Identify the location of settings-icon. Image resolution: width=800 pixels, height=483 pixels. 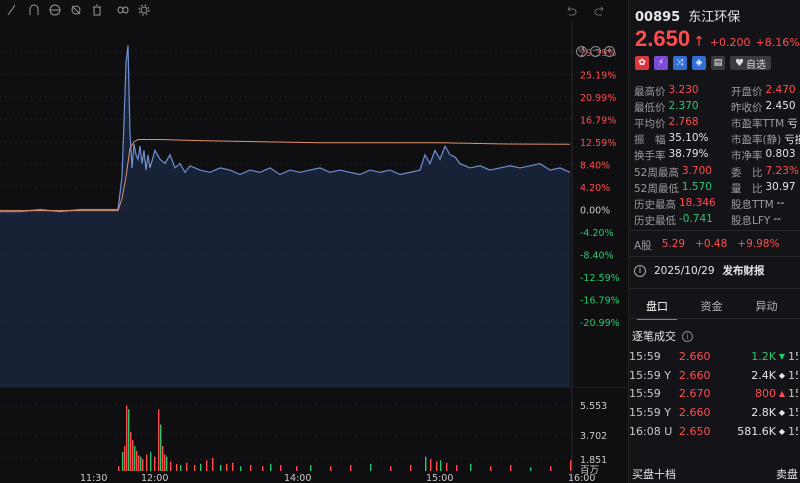
(144, 10).